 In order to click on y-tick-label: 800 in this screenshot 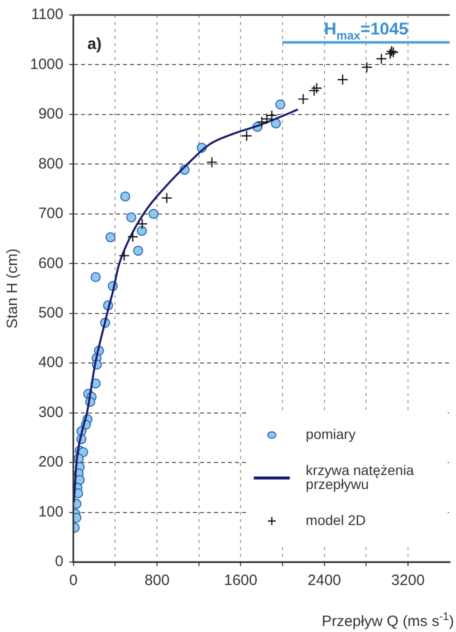, I will do `click(51, 163)`.